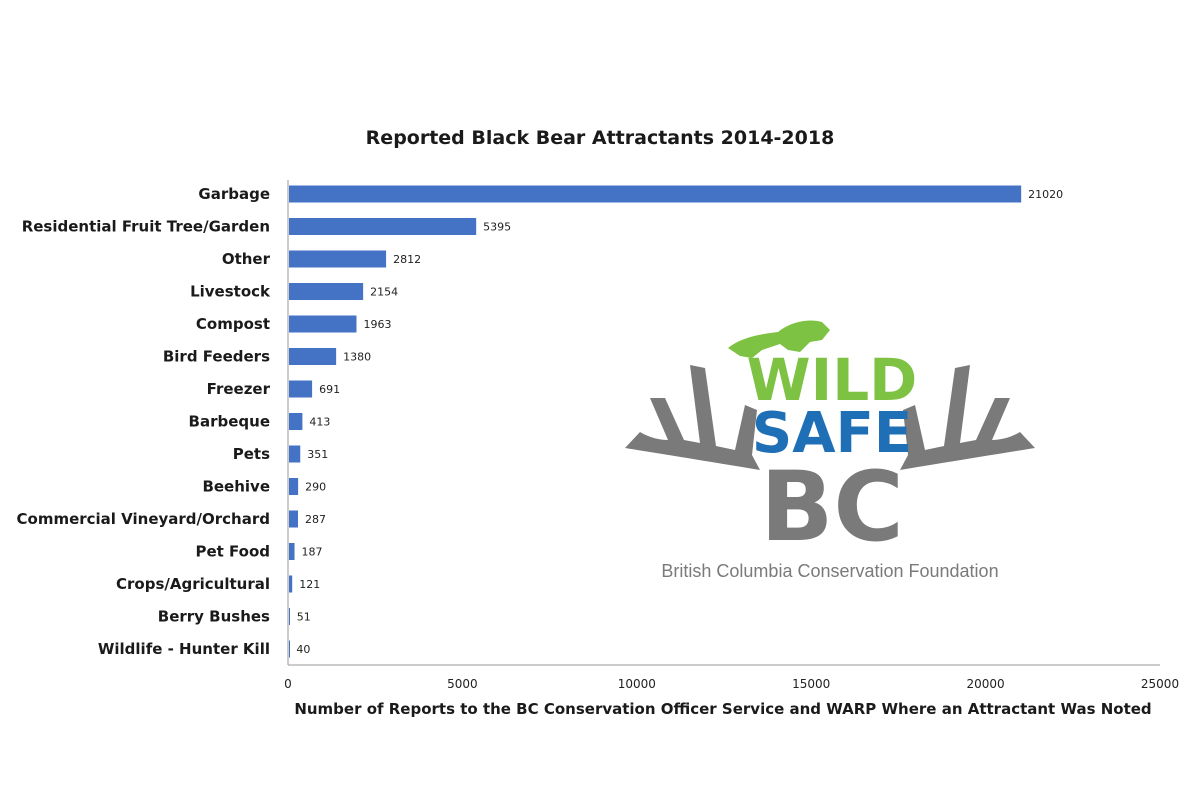  I want to click on category-label: Bird Feeders, so click(216, 357).